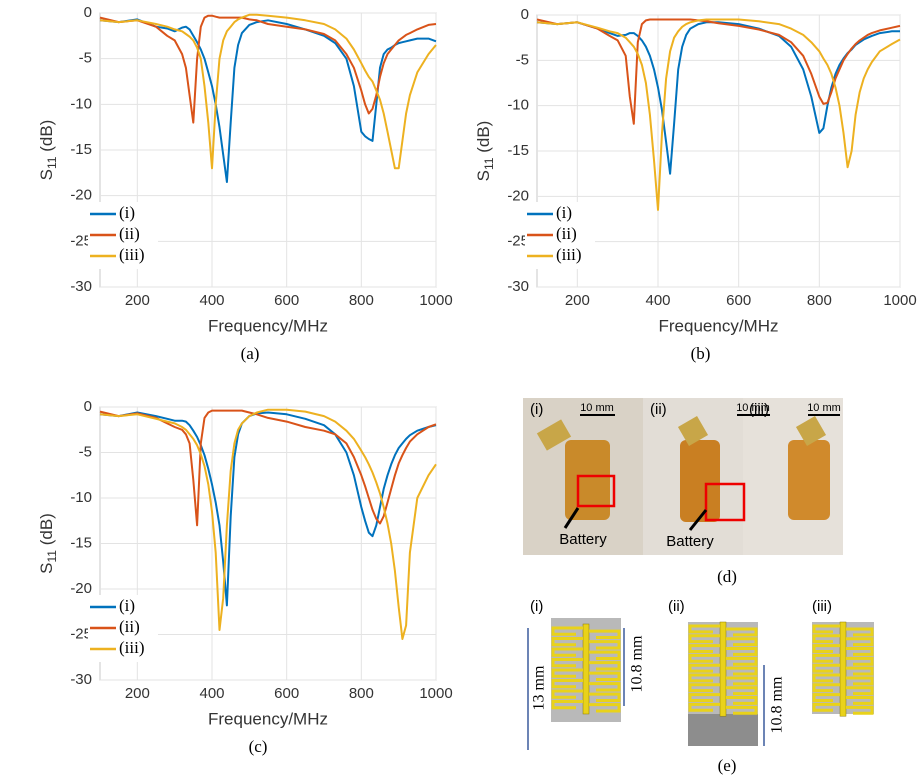  What do you see at coordinates (658, 409) in the screenshot?
I see `photo-label: (ii)` at bounding box center [658, 409].